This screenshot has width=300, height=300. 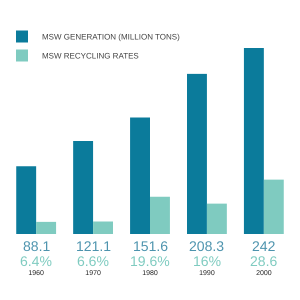 I want to click on data-label: 6.6%, so click(x=93, y=261).